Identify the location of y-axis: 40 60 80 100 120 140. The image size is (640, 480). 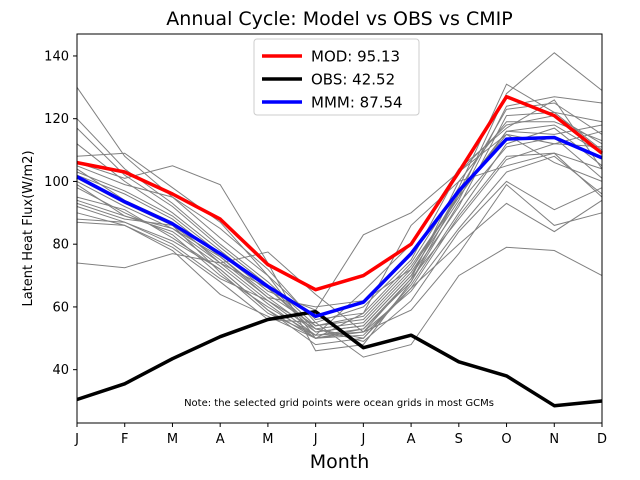
(60, 213).